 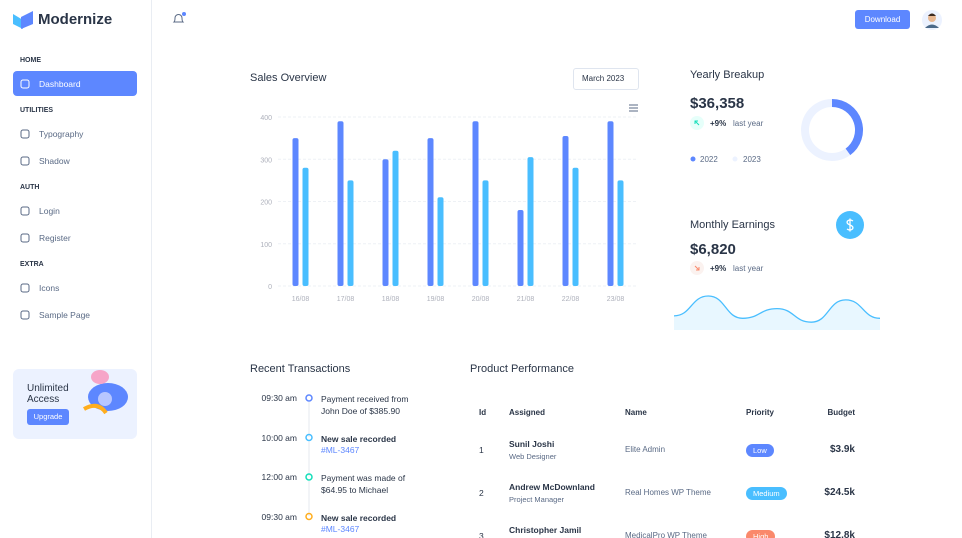 I want to click on promo-illustration, so click(x=105, y=392).